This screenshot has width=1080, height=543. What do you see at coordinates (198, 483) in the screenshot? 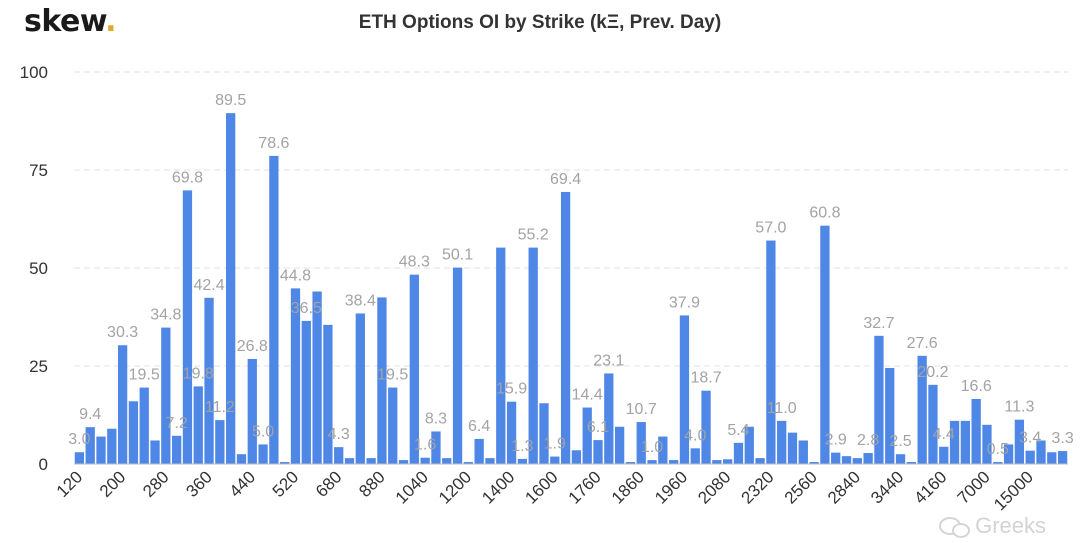
I see `x-tick-label: 360` at bounding box center [198, 483].